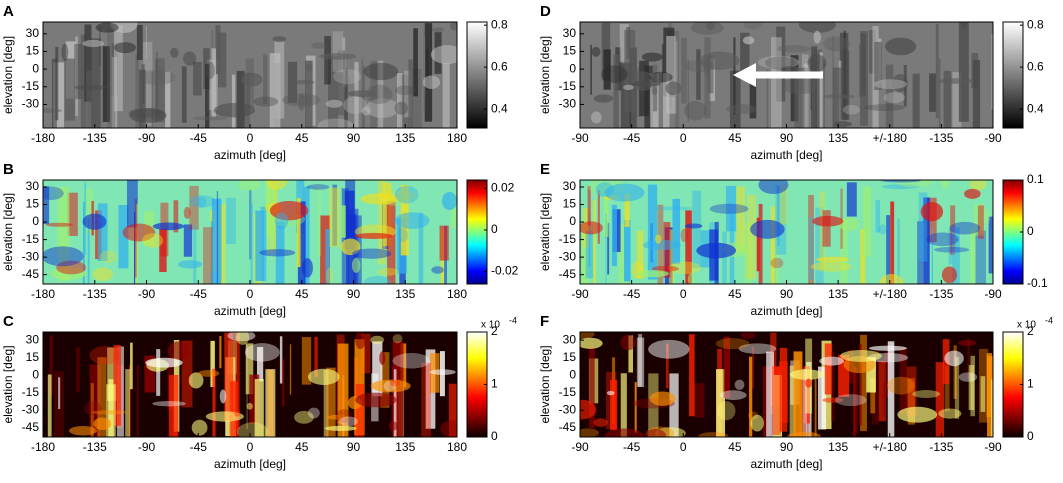 The image size is (1063, 483). Describe the element at coordinates (838, 138) in the screenshot. I see `x-tick-label: 135` at that location.